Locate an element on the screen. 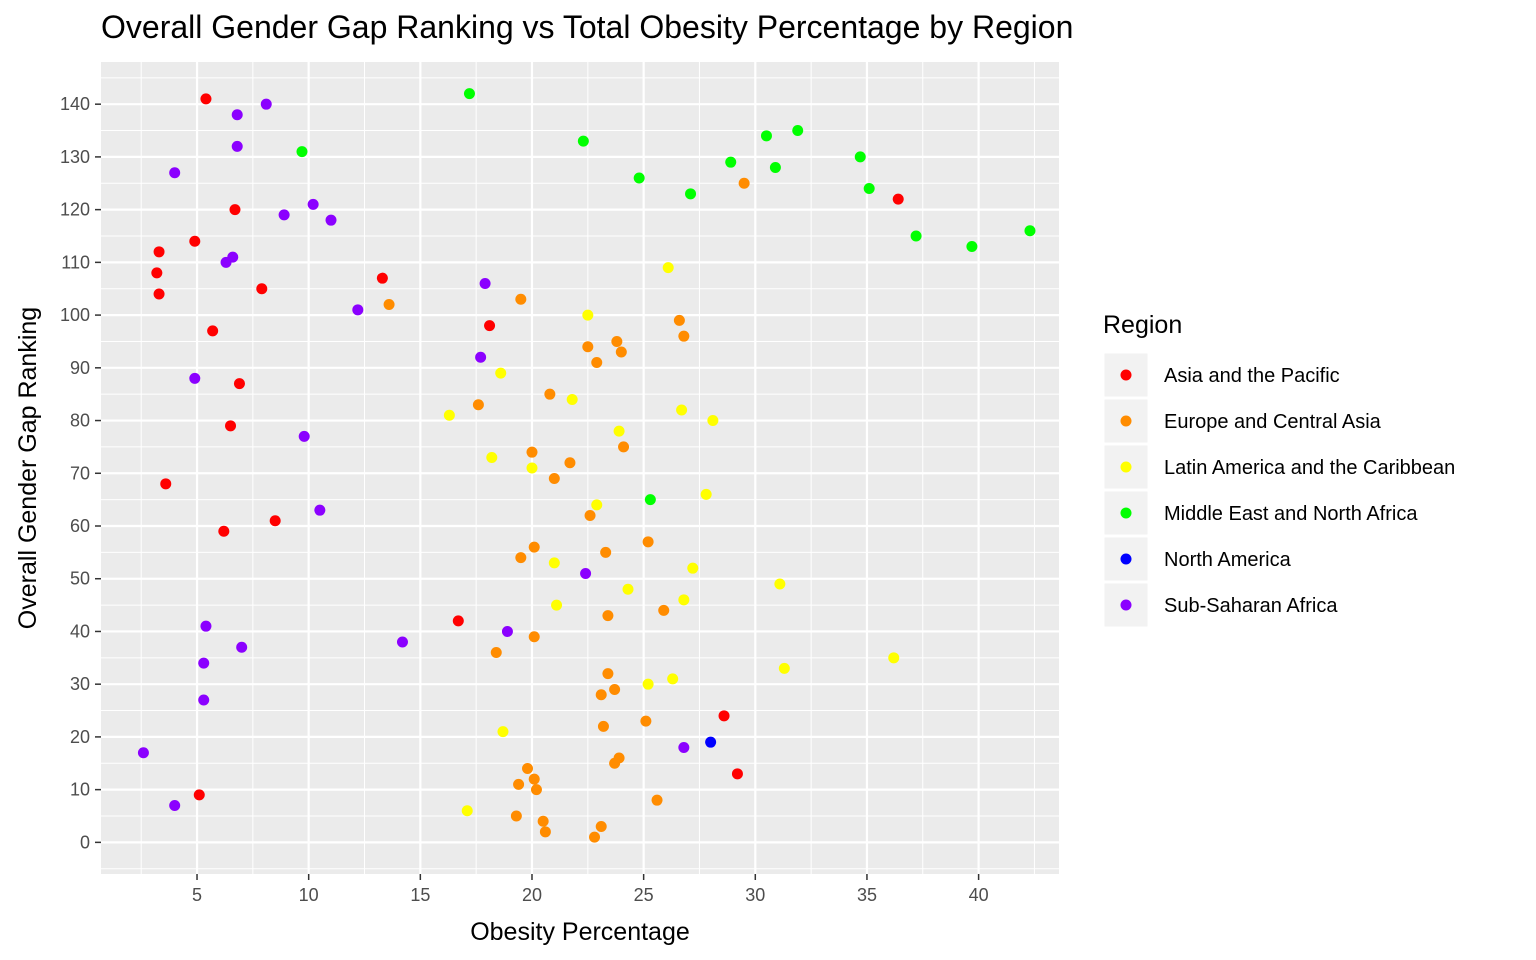 This screenshot has width=1536, height=960. y-tick-label: 50 is located at coordinates (80, 579).